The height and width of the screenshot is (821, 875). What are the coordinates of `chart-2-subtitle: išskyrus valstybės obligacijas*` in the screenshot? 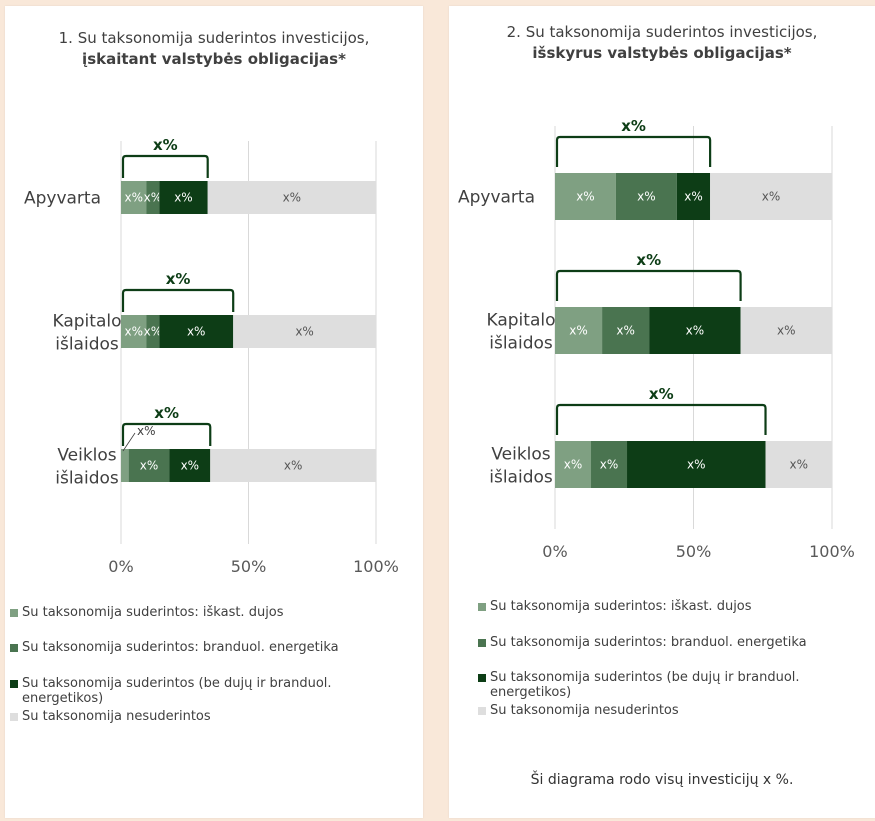 It's located at (662, 53).